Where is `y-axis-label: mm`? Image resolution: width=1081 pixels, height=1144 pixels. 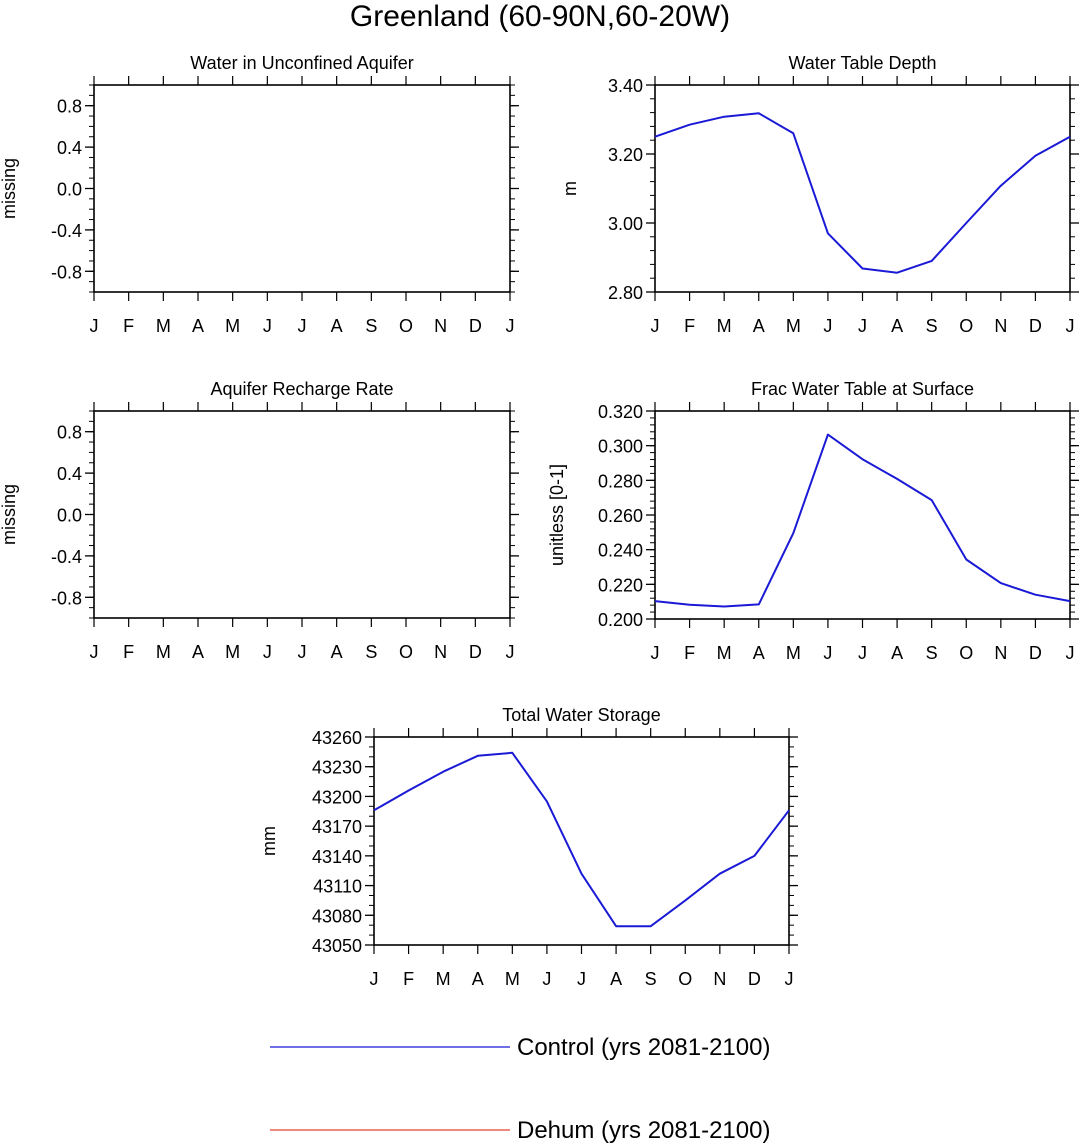
y-axis-label: mm is located at coordinates (269, 841).